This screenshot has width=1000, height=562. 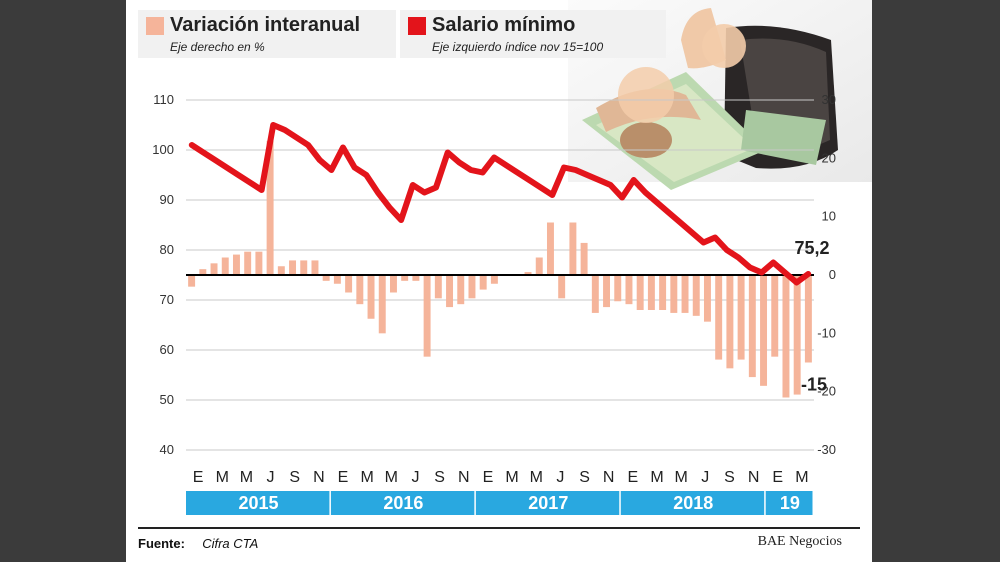 I want to click on legend-variation-title: Variación interanual, so click(x=265, y=25).